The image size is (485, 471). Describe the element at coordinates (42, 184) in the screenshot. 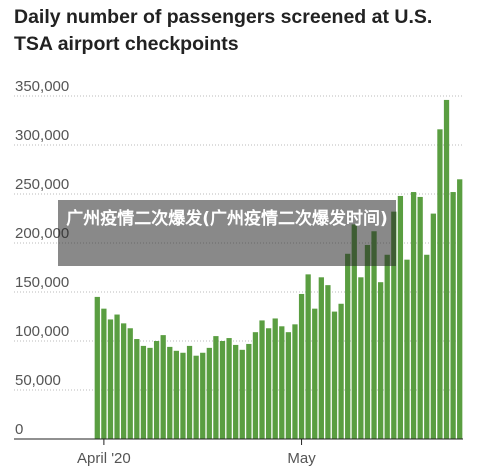

I see `y-tick-label: 250,000` at that location.